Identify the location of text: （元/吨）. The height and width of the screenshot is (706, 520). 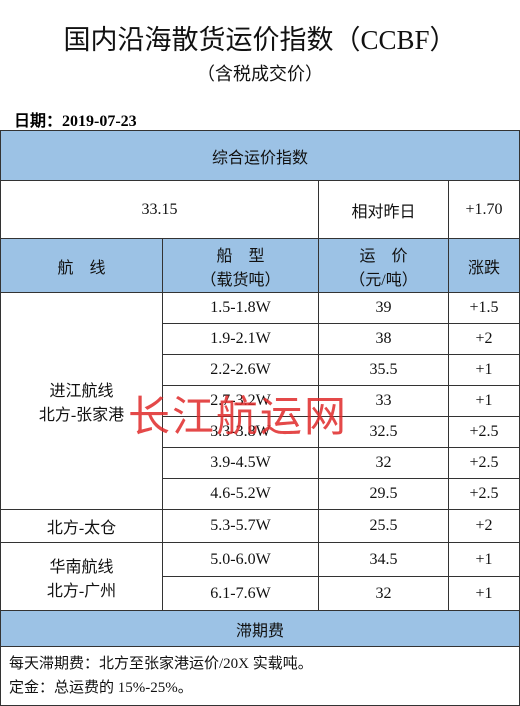
(383, 280).